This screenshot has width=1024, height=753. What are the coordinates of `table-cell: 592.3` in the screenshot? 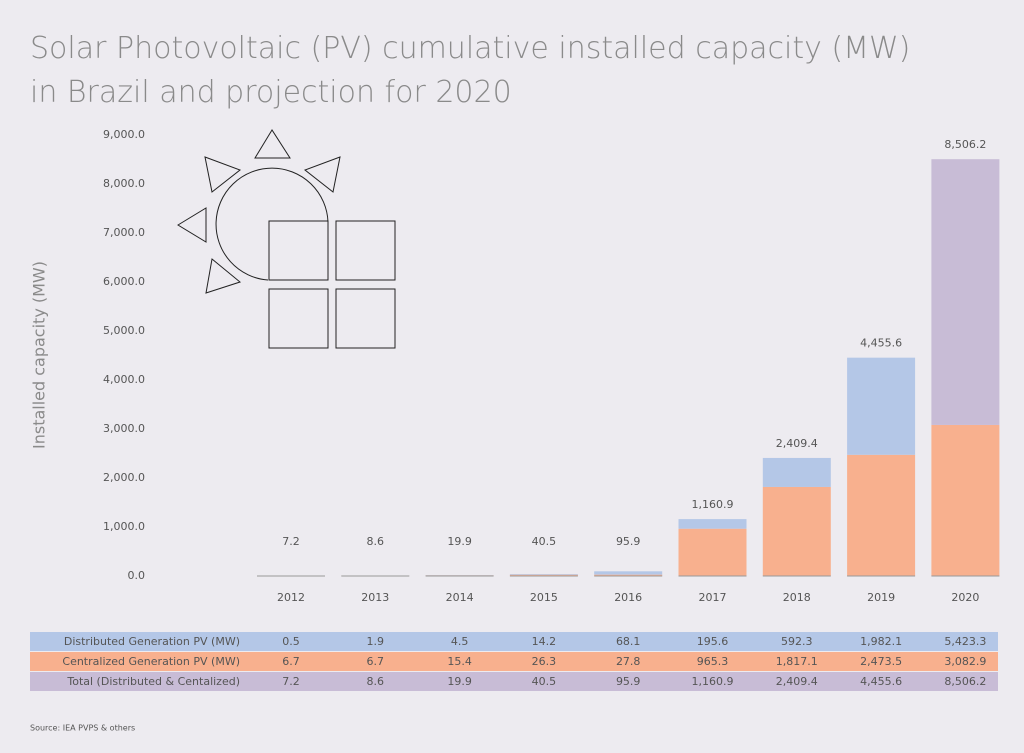 It's located at (797, 641).